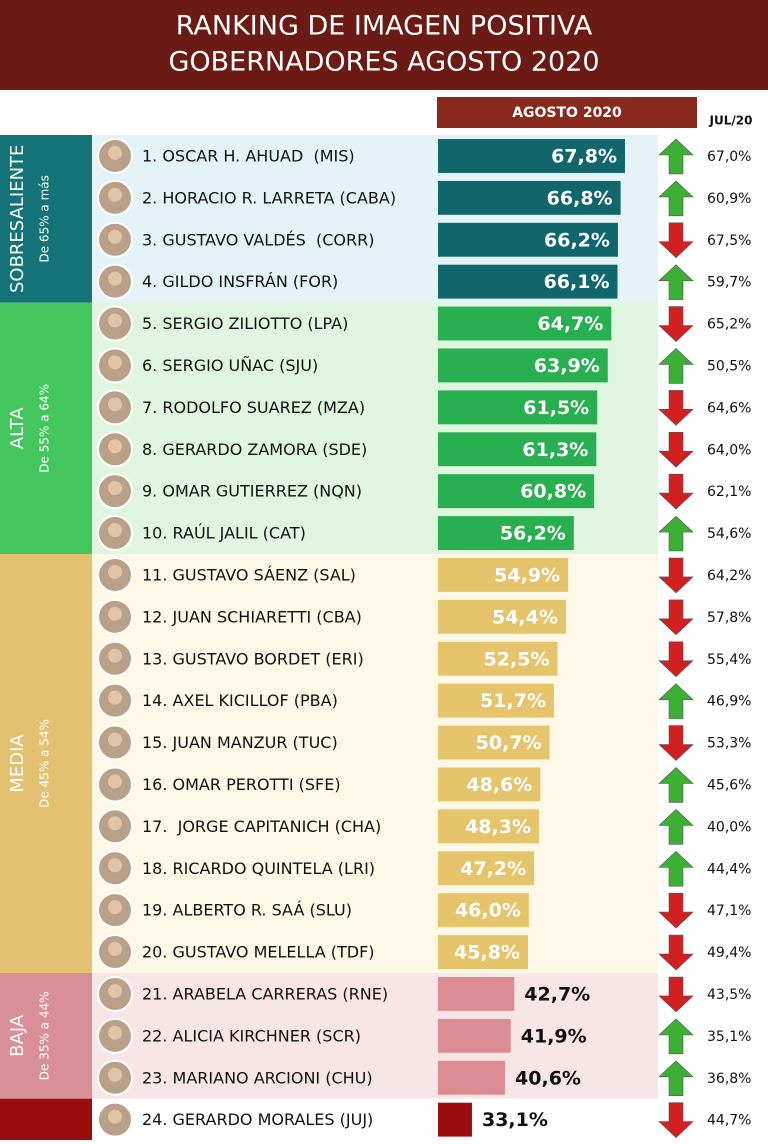  Describe the element at coordinates (517, 659) in the screenshot. I see `value-label: 52,5%` at that location.